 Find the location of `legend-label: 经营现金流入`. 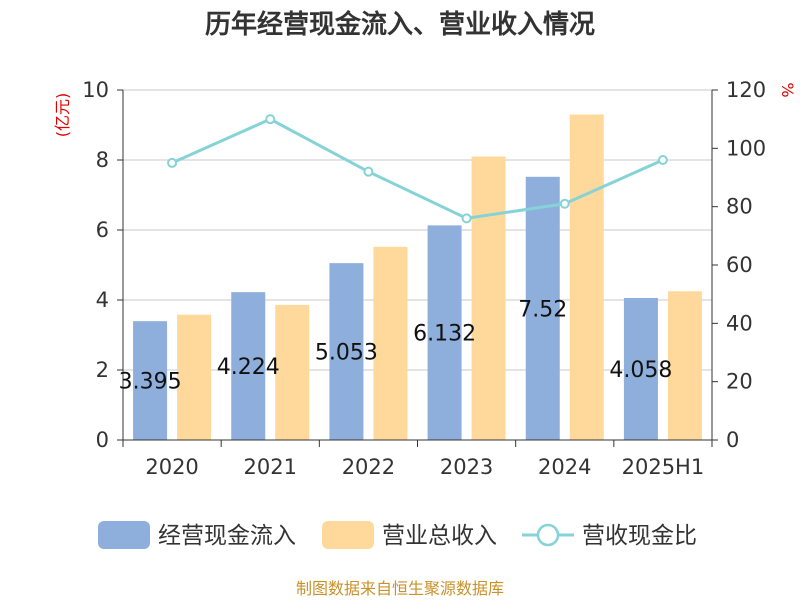

legend-label: 经营现金流入 is located at coordinates (227, 536).